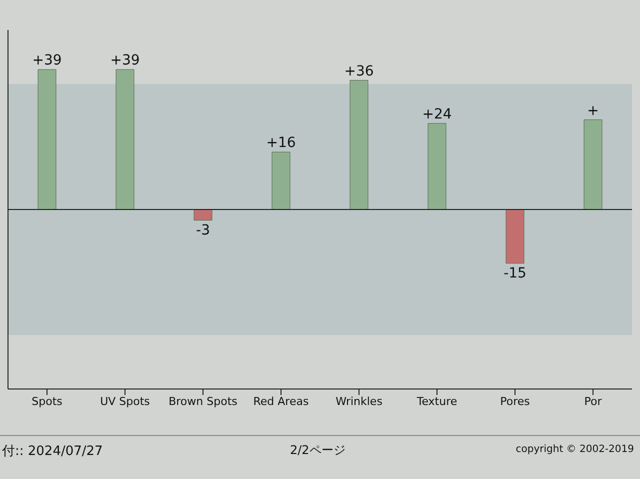  What do you see at coordinates (359, 401) in the screenshot?
I see `x-tick-label: Wrinkles` at bounding box center [359, 401].